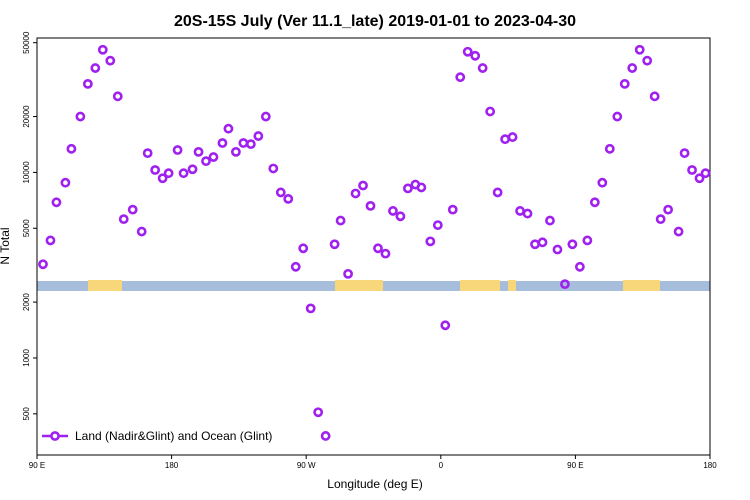 This screenshot has width=750, height=500. I want to click on y-tick-label: 1000, so click(26, 358).